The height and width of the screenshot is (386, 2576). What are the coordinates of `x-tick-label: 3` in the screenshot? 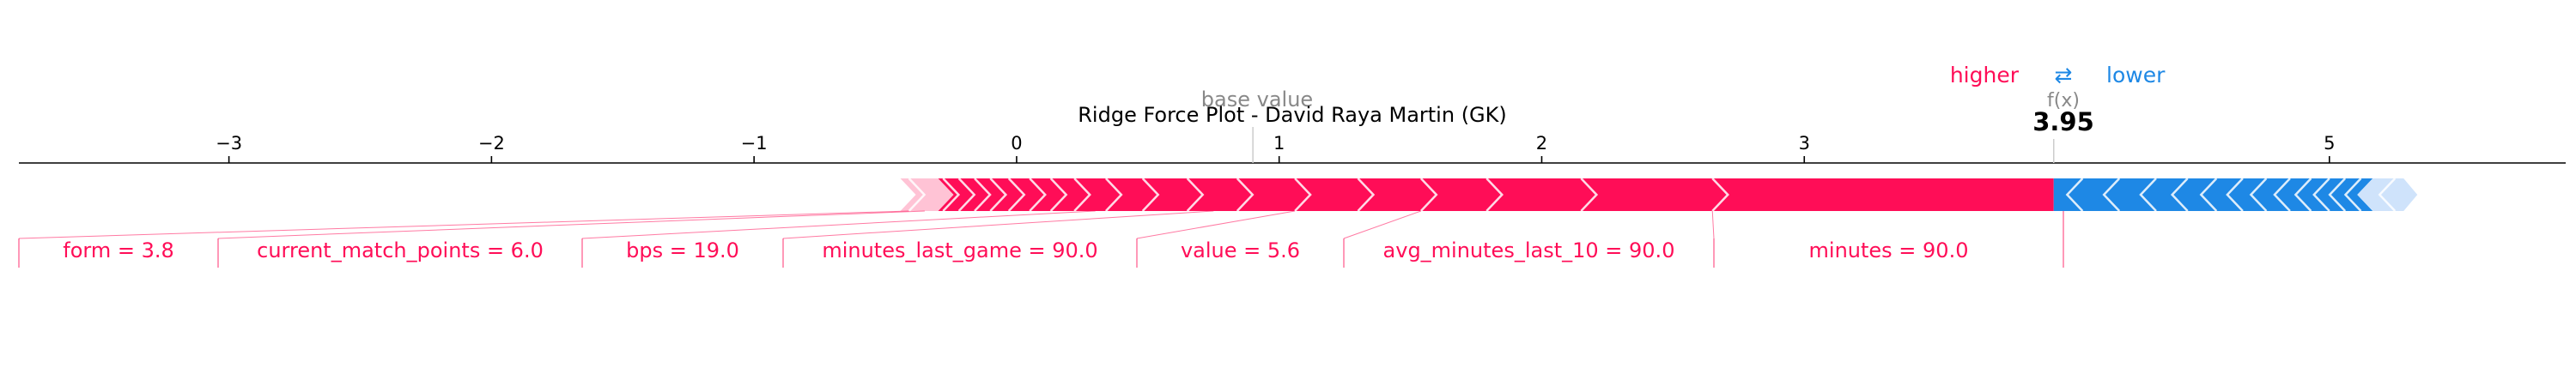 It's located at (1805, 143).